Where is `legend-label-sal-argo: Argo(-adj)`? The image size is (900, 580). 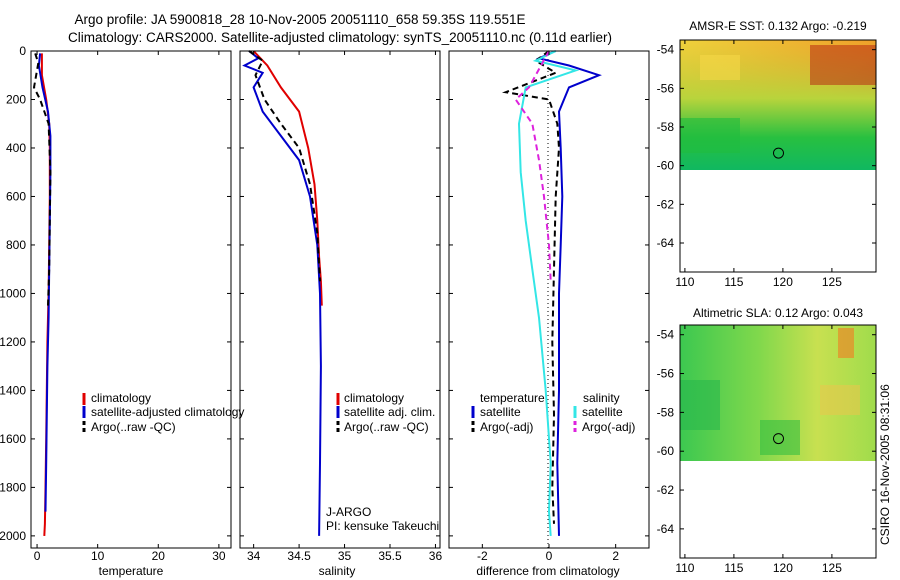
legend-label-sal-argo: Argo(-adj) is located at coordinates (608, 427).